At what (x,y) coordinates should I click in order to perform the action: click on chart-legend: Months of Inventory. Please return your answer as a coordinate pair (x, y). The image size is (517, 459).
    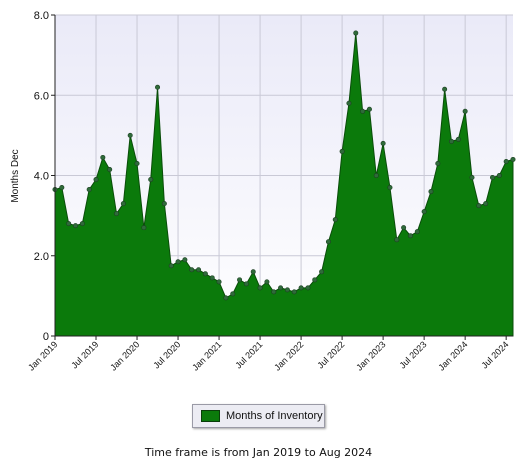
    Looking at the image, I should click on (258, 416).